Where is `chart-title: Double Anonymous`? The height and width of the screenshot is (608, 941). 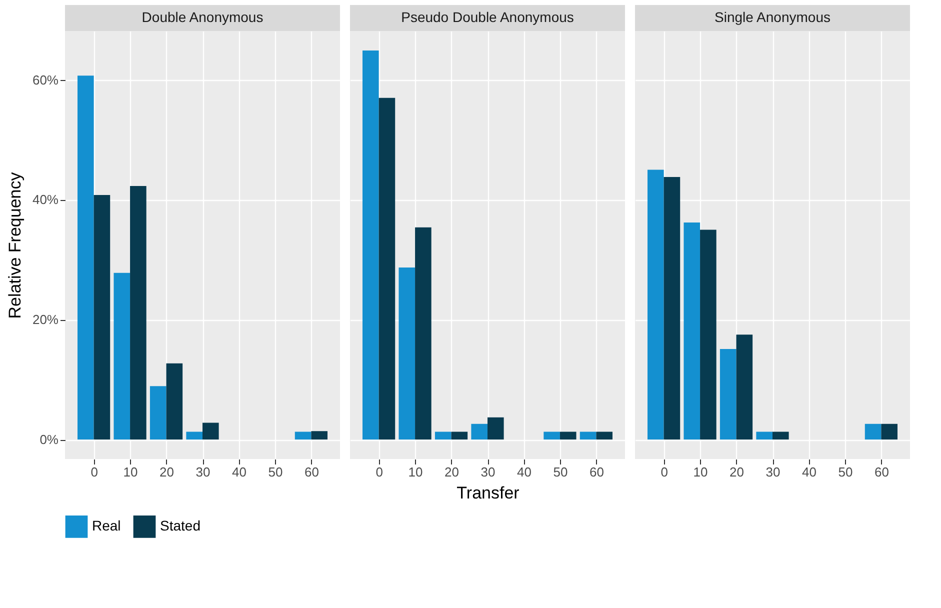 chart-title: Double Anonymous is located at coordinates (203, 17).